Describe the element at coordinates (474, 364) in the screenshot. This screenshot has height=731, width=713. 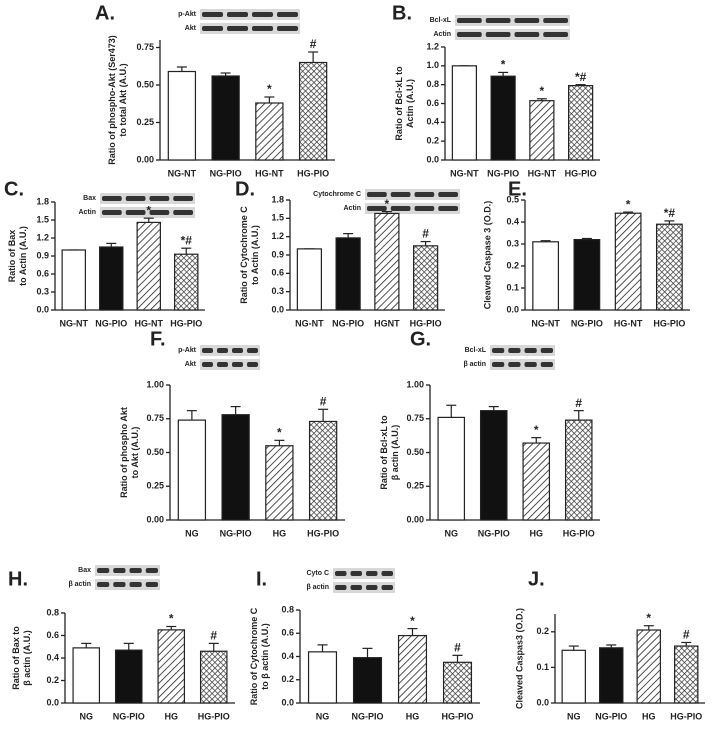
I see `blot-label: β actin` at that location.